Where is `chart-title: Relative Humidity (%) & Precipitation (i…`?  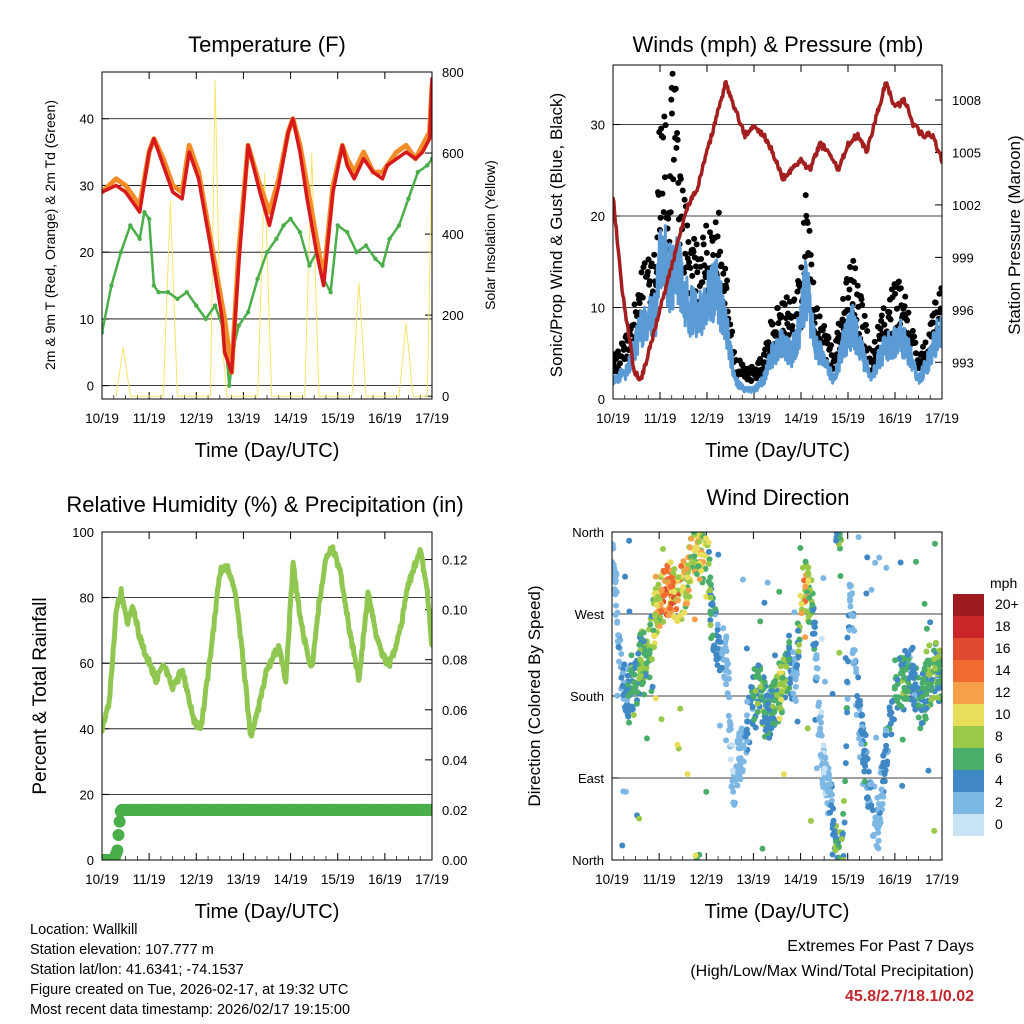 chart-title: Relative Humidity (%) & Precipitation (i… is located at coordinates (264, 504).